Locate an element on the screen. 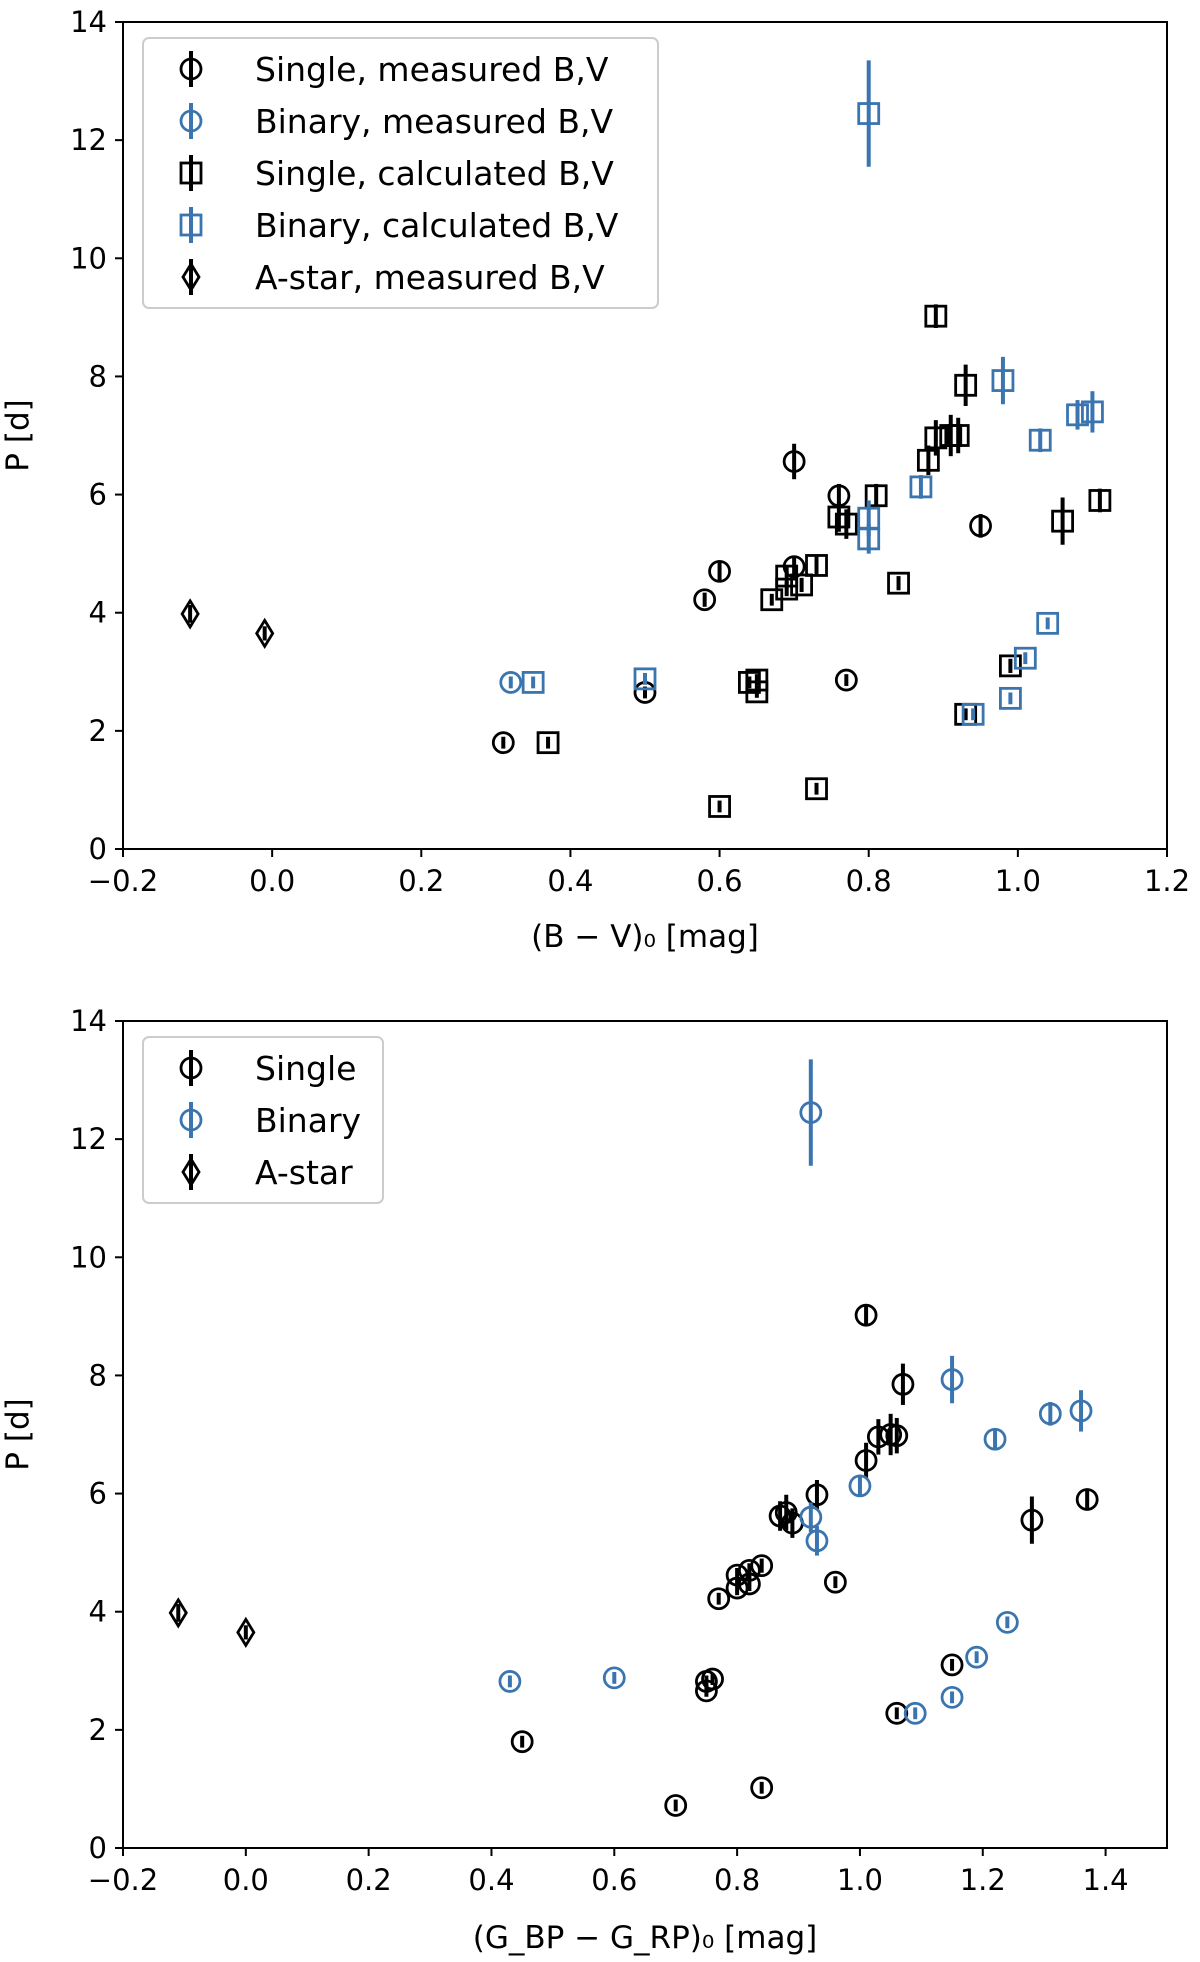  bottom-chart-x-tick-label: 1.2 is located at coordinates (983, 1880).